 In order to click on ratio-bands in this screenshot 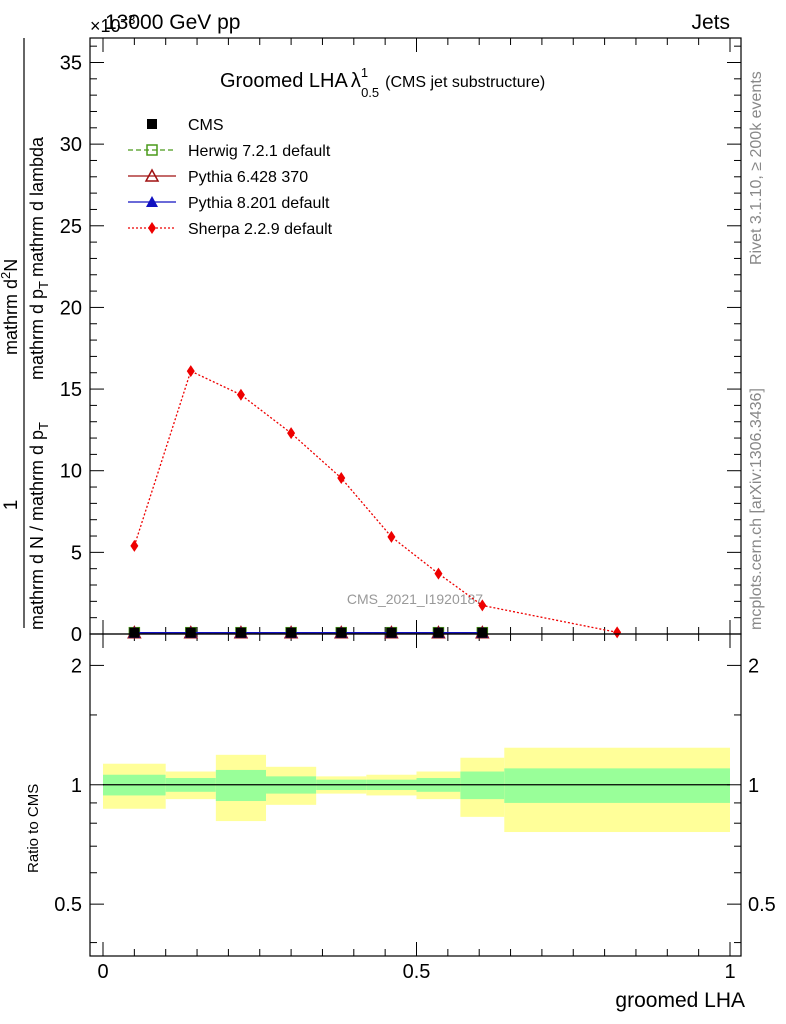, I will do `click(416, 790)`.